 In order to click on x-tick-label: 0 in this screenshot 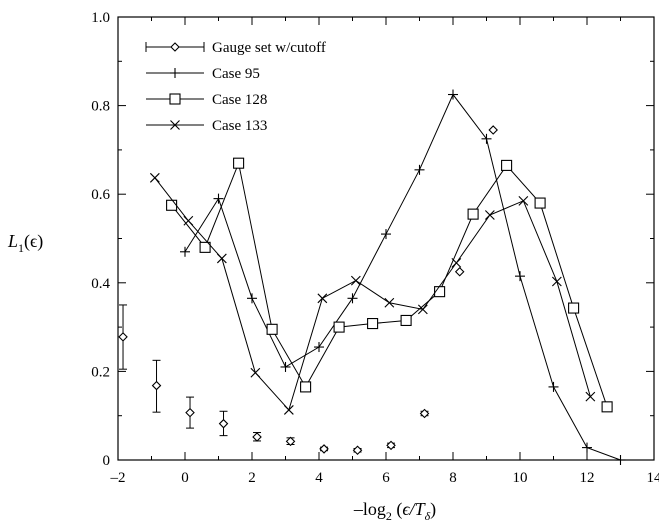, I will do `click(185, 478)`.